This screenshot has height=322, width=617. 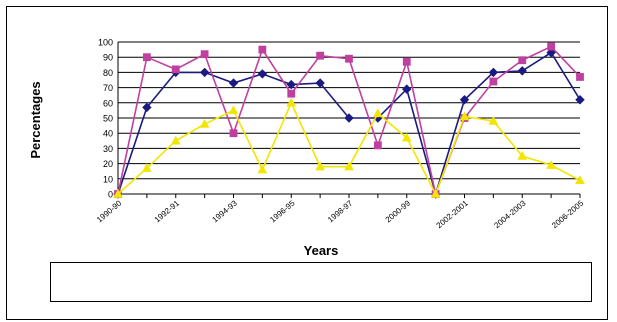 I want to click on x-tick-label: 2000-99, so click(x=398, y=211).